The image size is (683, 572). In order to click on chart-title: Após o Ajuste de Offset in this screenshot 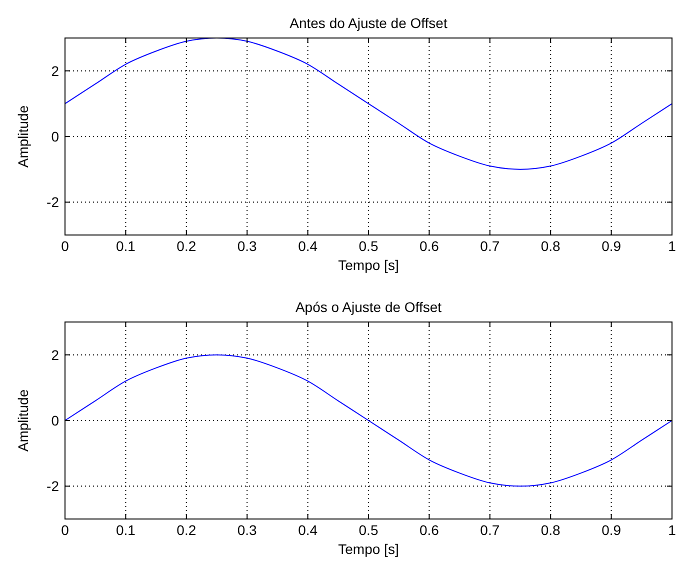, I will do `click(368, 307)`.